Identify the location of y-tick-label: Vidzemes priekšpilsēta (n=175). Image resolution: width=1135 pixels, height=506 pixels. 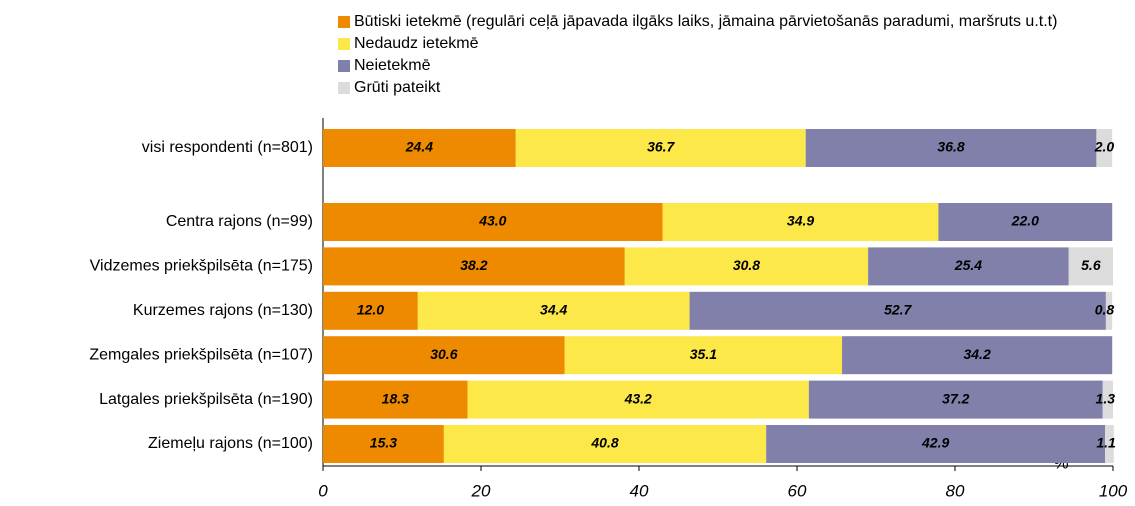
(201, 266).